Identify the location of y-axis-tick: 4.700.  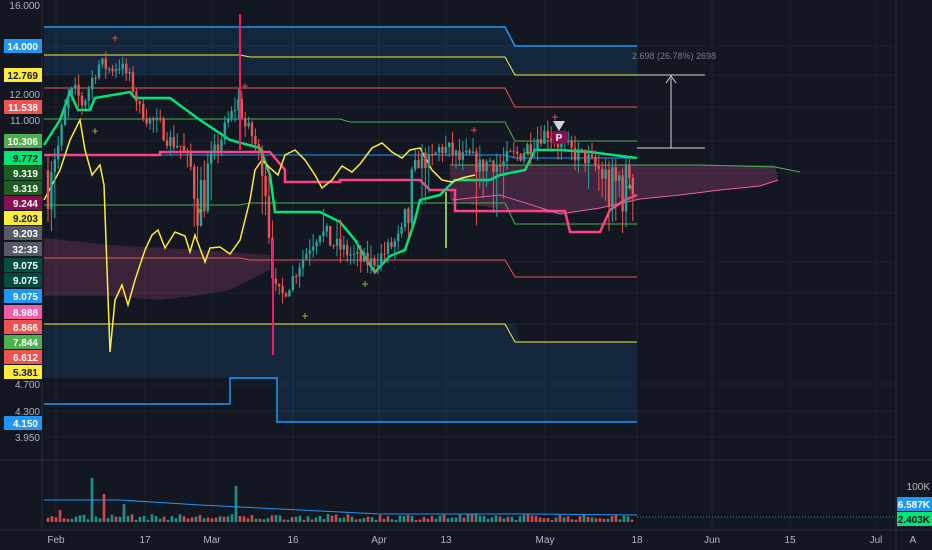
(27, 385).